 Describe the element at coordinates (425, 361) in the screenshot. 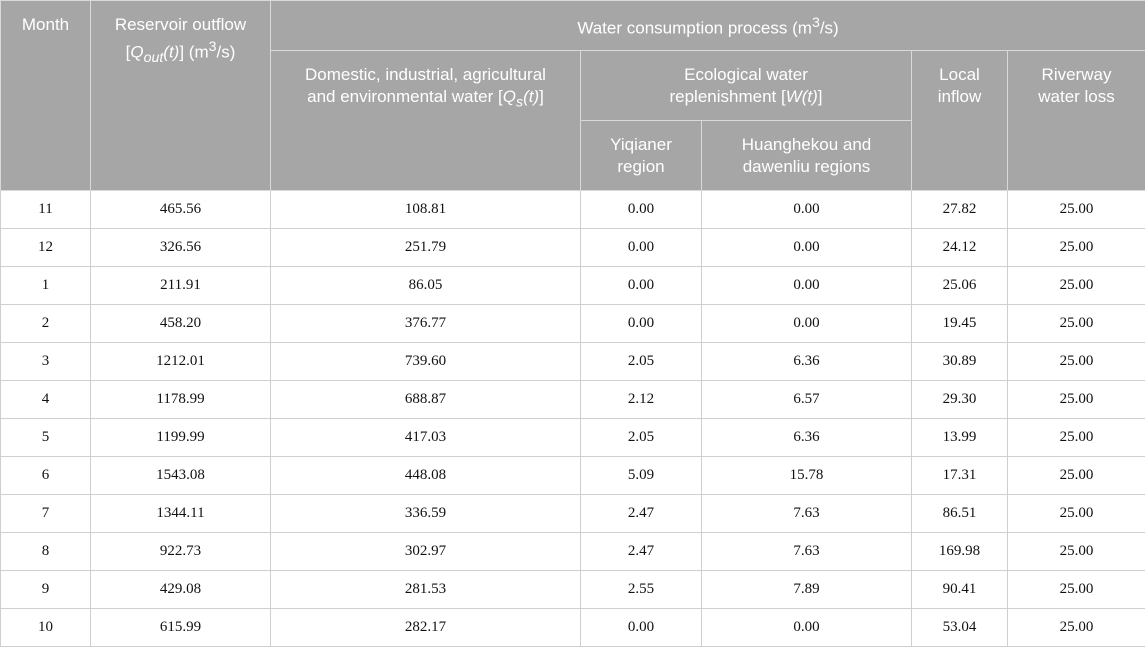

I see `cell-domestic-water: 739.60` at that location.